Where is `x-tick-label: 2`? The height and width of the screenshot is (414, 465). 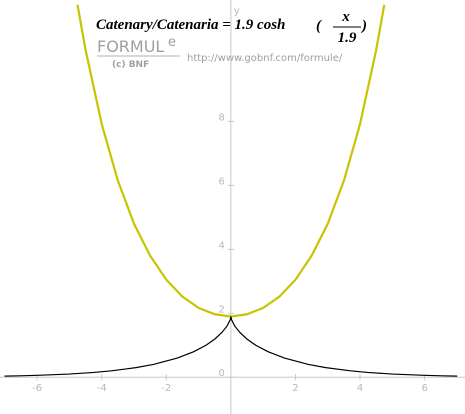 x-tick-label: 2 is located at coordinates (295, 388).